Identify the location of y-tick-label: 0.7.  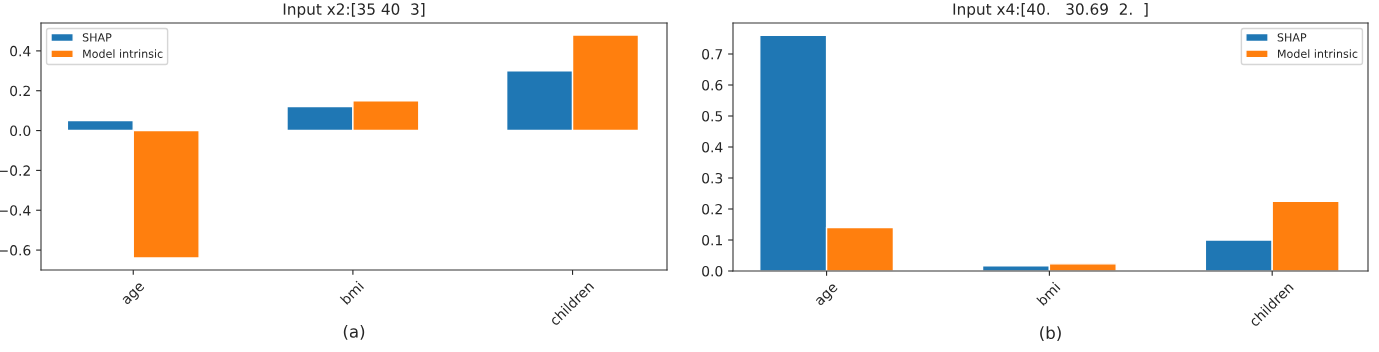
(712, 54).